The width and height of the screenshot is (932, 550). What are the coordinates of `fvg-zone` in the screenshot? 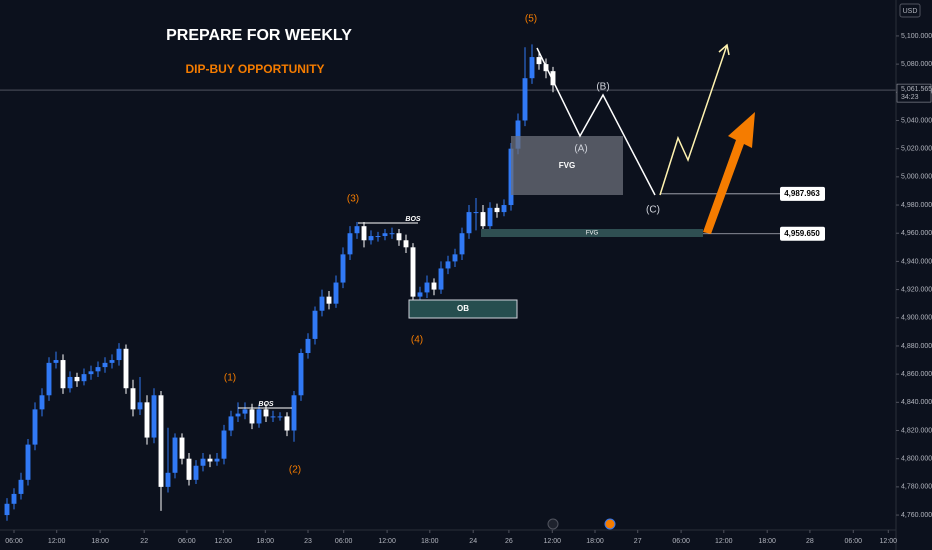 It's located at (567, 165).